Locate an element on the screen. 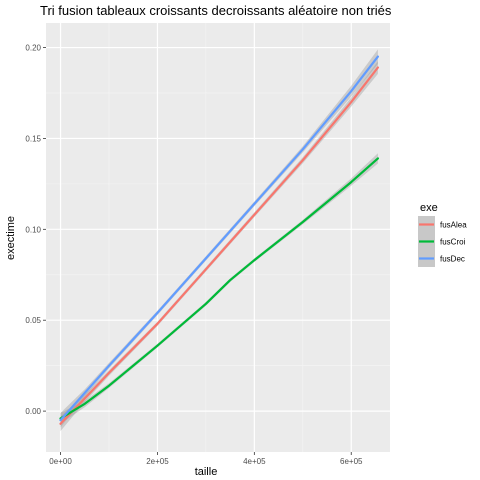 This screenshot has width=480, height=480. legend-label-fusCroi: fusCroi is located at coordinates (453, 242).